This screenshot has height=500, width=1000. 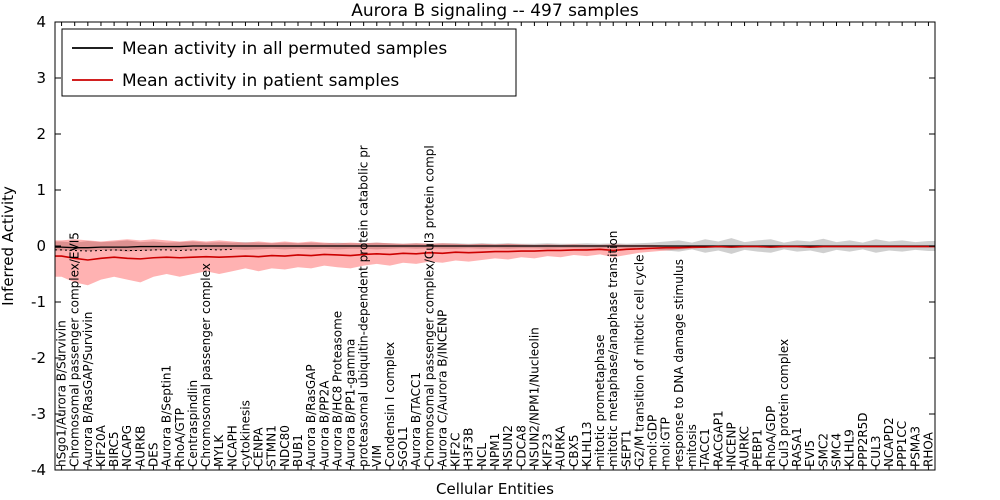 I want to click on x-tick-label: Aurora B/PP2A, so click(x=324, y=423).